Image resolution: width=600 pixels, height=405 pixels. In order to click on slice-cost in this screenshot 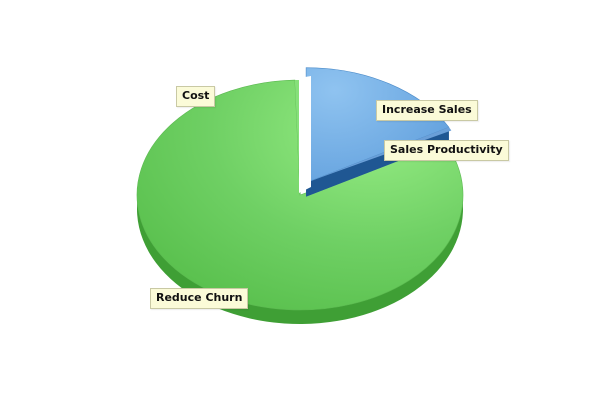, I will do `click(297, 137)`.